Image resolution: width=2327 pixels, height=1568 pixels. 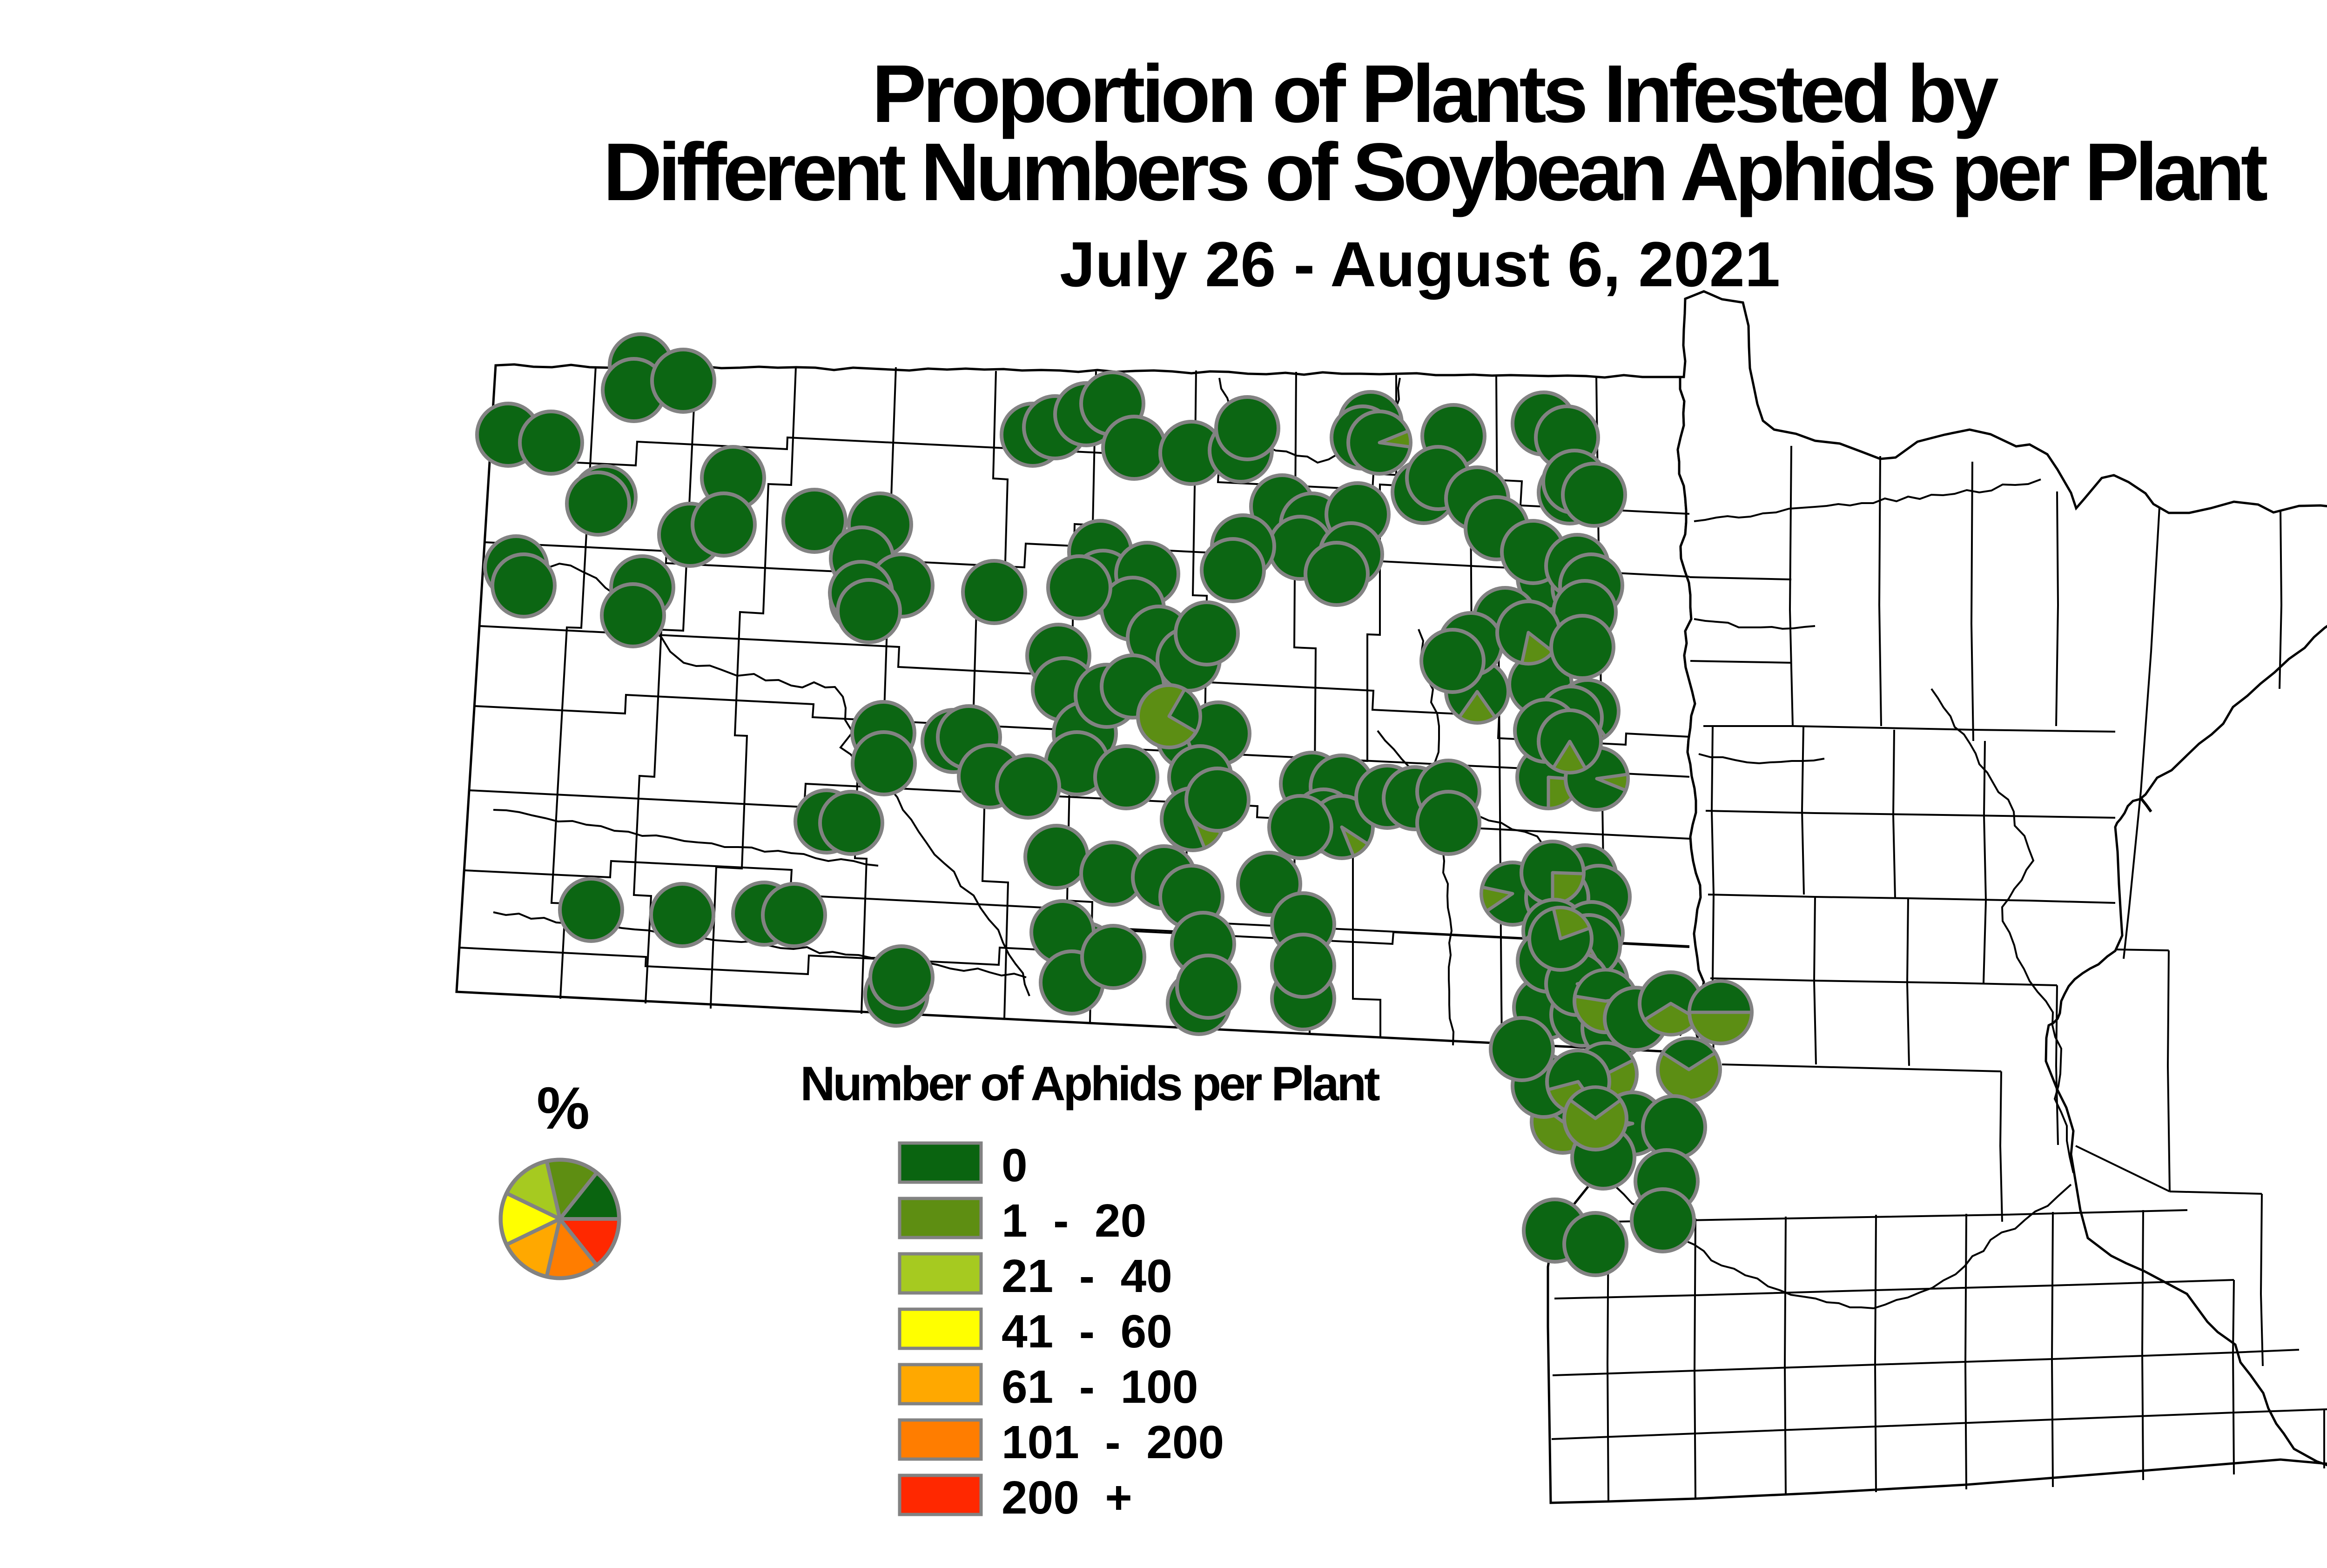 I want to click on svg-text: 21 - 40, so click(x=1087, y=1276).